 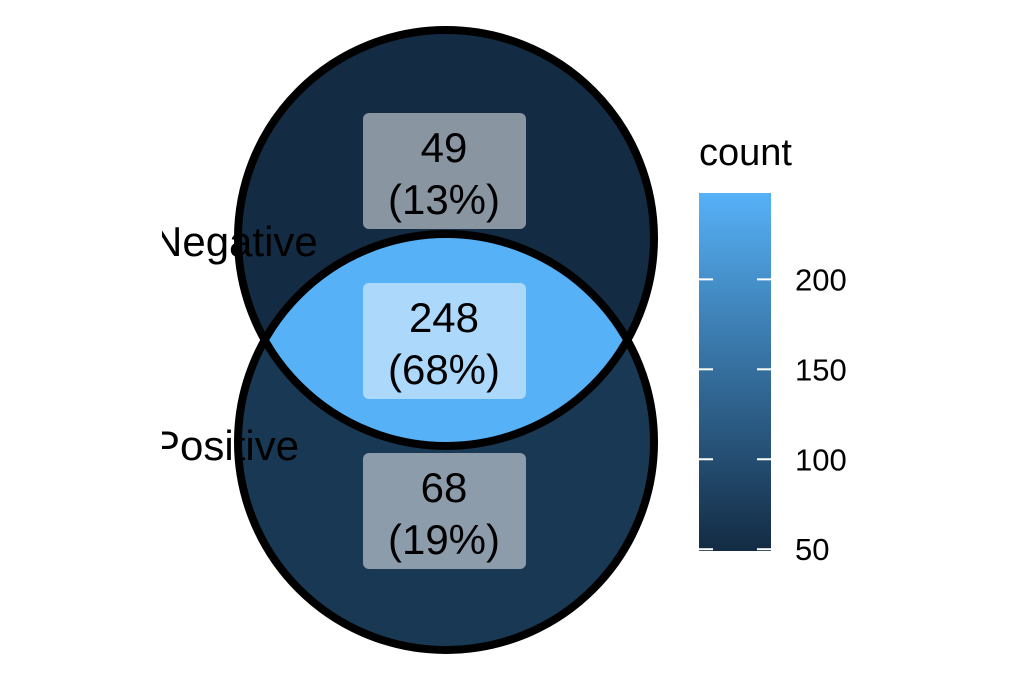 I want to click on region-positive-only: 68 (19%), so click(x=444, y=511).